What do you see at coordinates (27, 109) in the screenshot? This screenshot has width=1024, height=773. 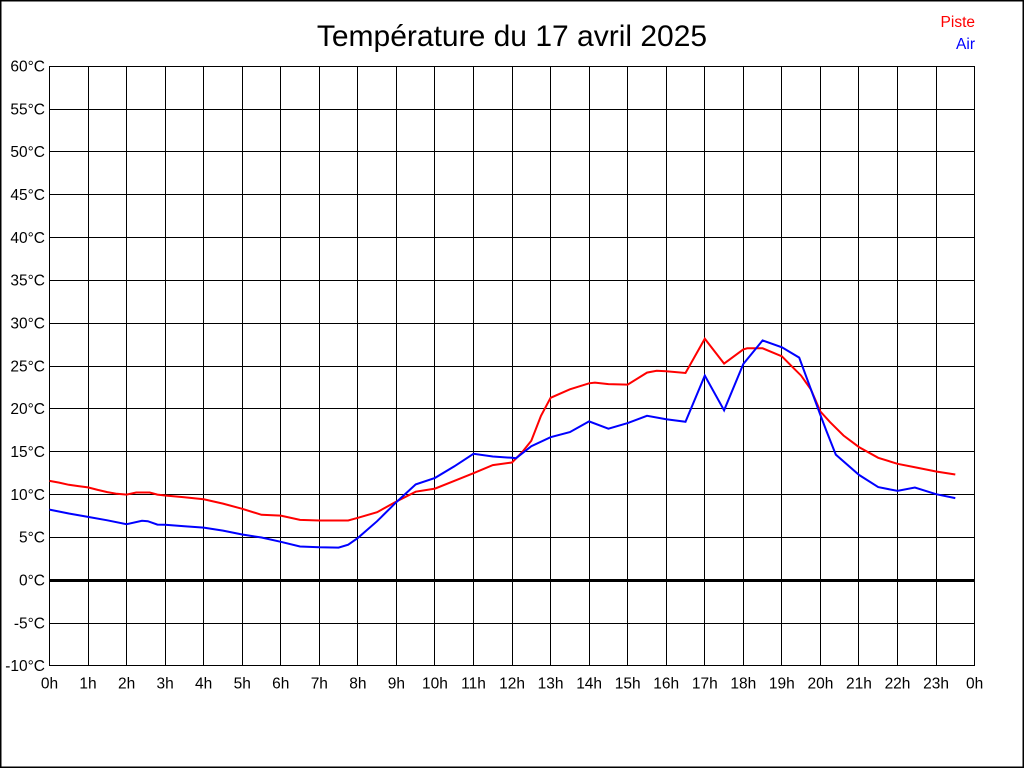 I see `svg-text: 55°C` at bounding box center [27, 109].